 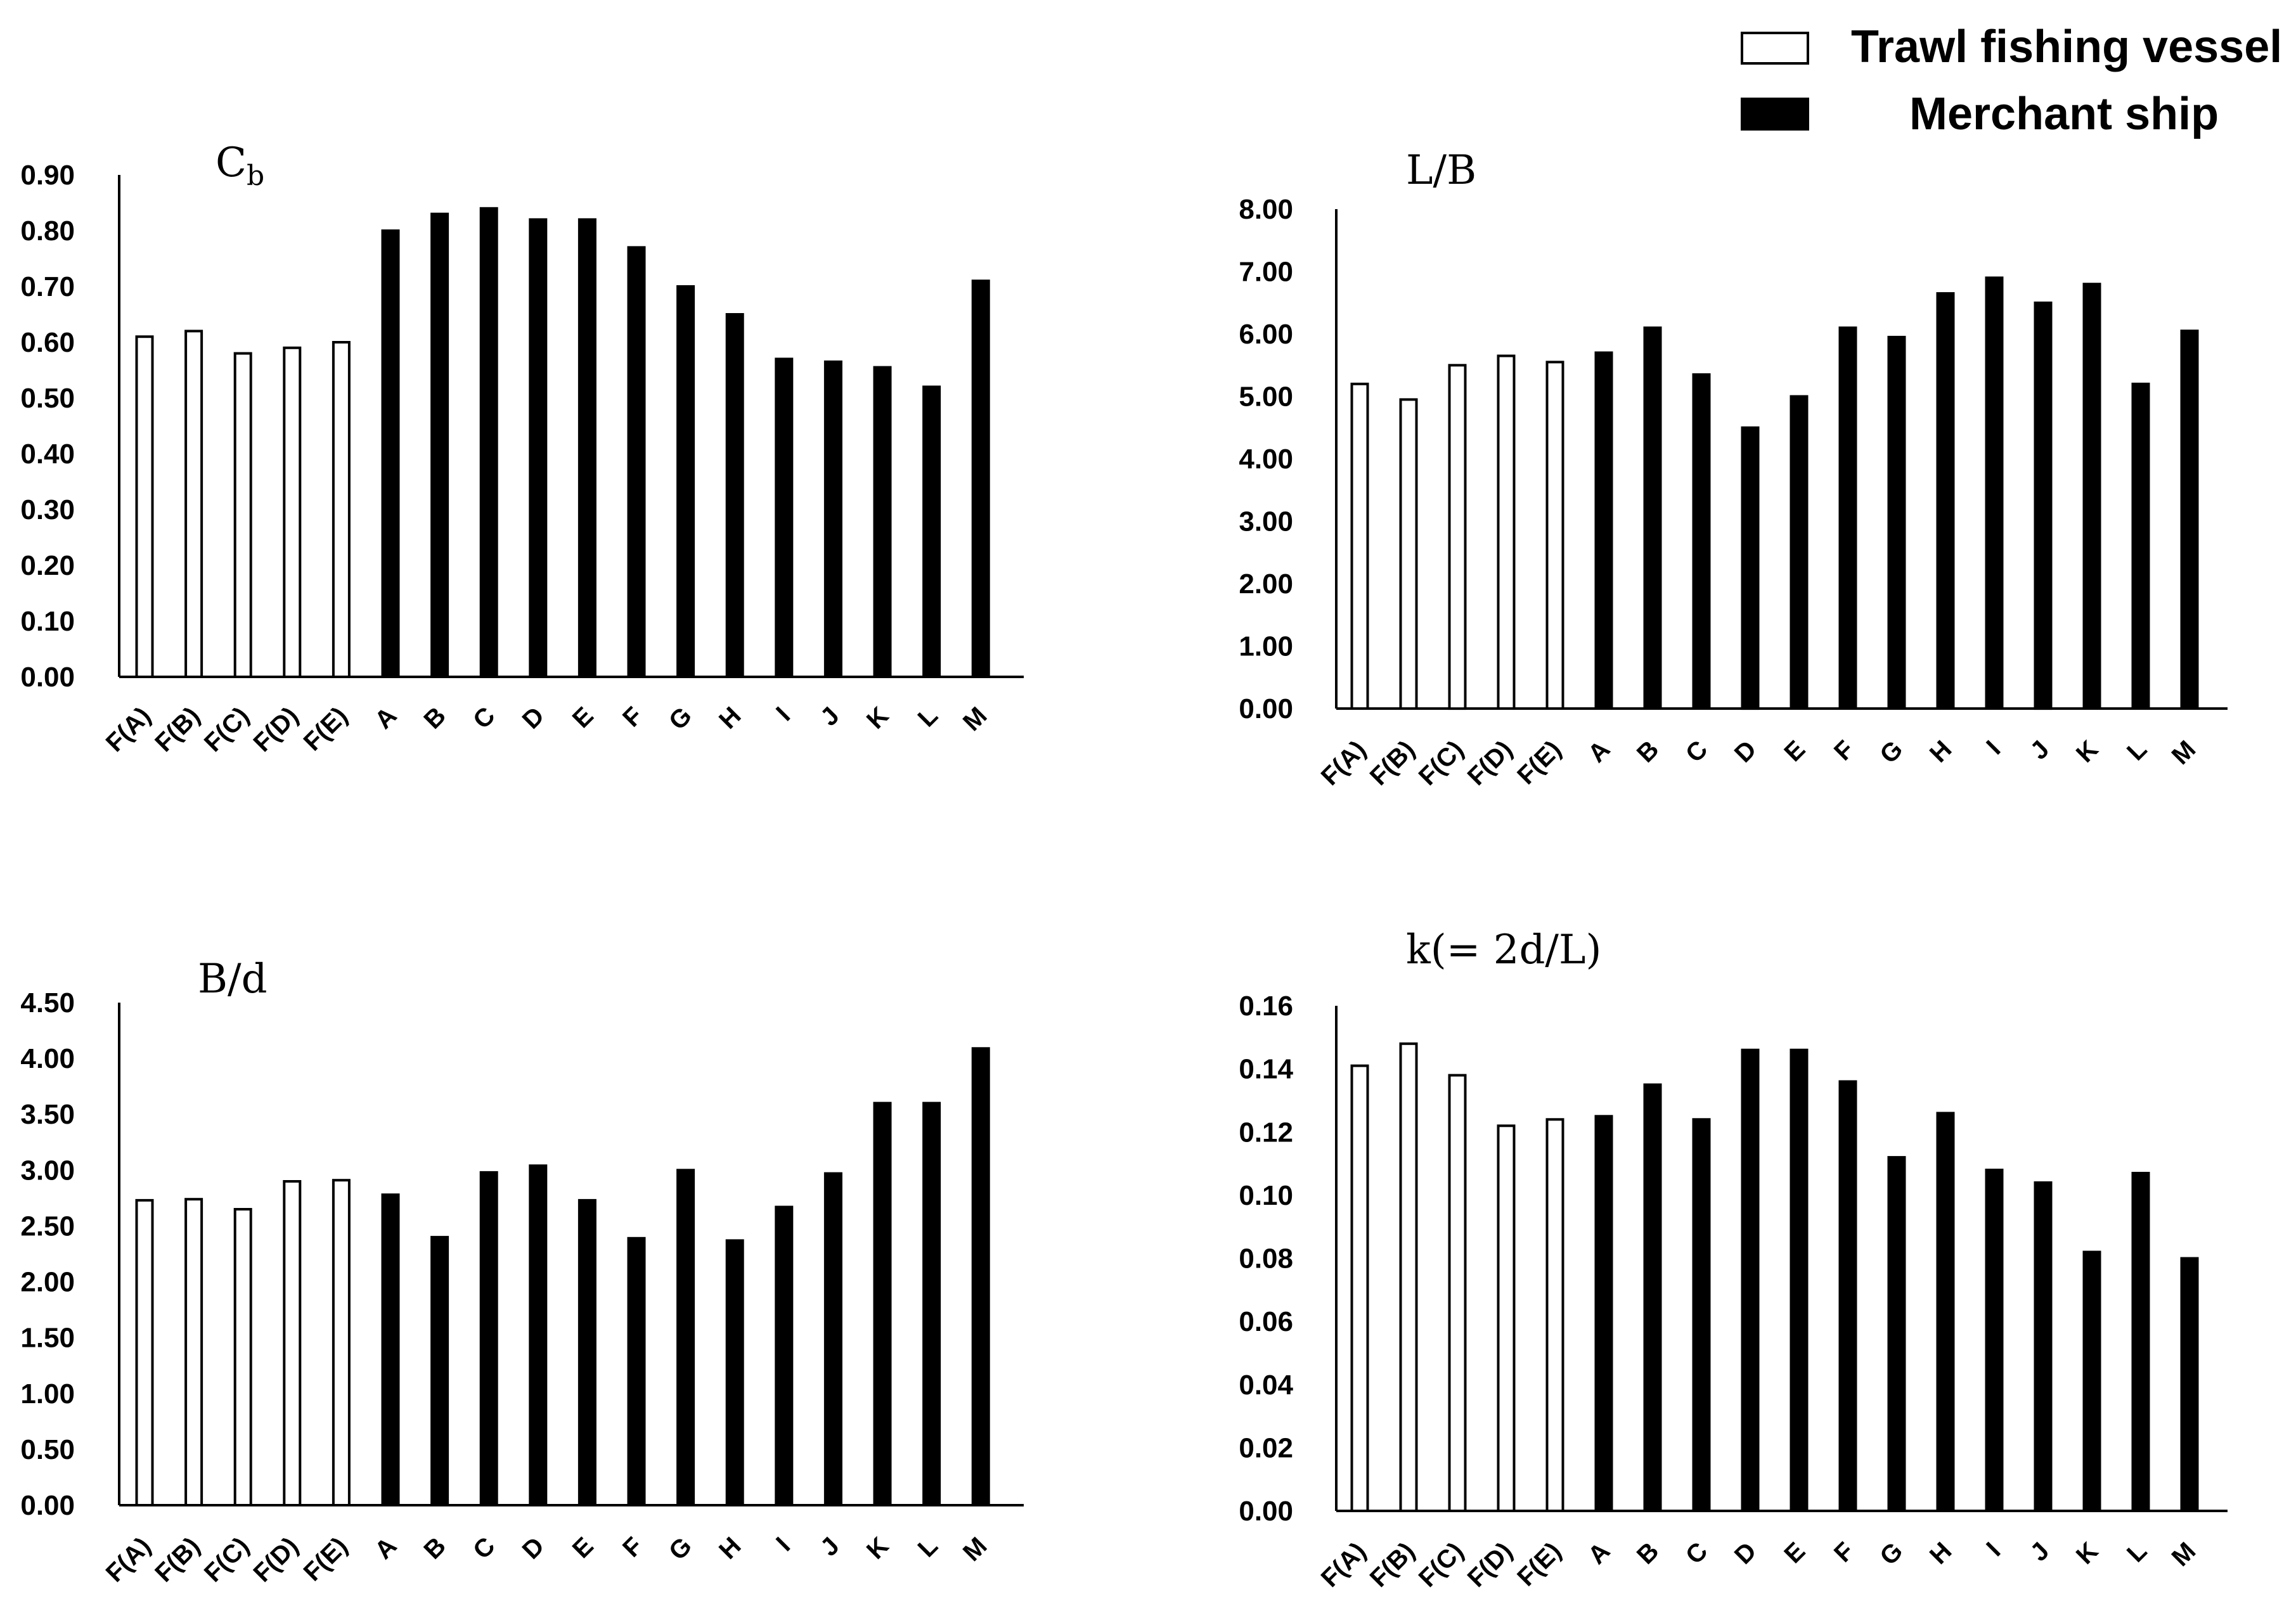 I want to click on y-tick-label: 0.08, so click(x=1266, y=1259).